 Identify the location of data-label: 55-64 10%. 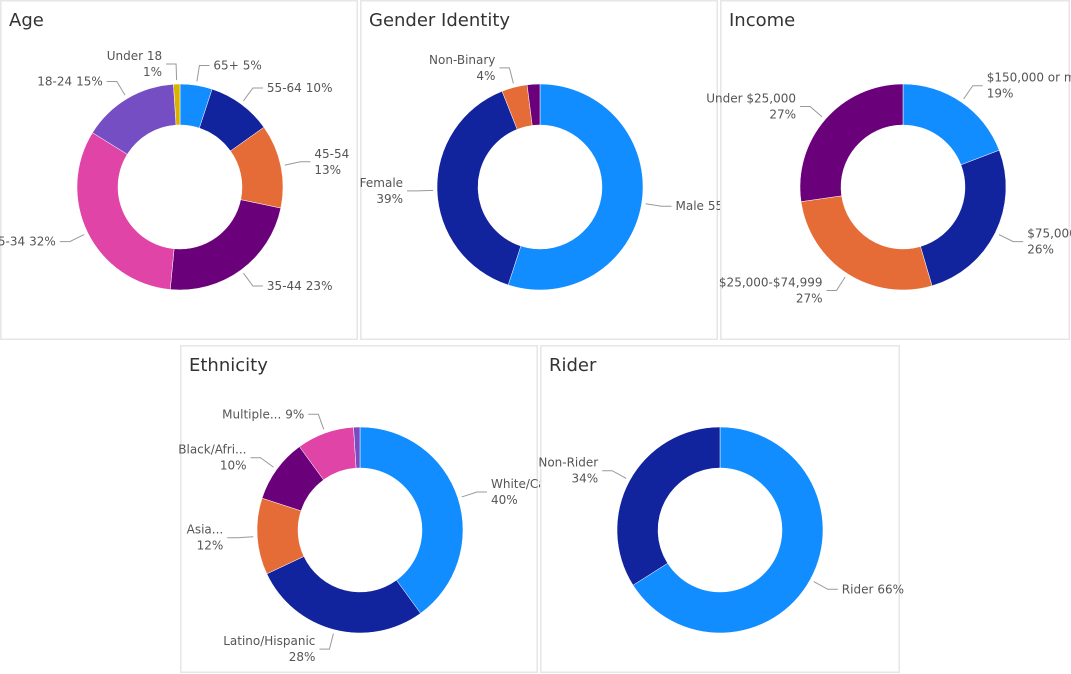
(300, 88).